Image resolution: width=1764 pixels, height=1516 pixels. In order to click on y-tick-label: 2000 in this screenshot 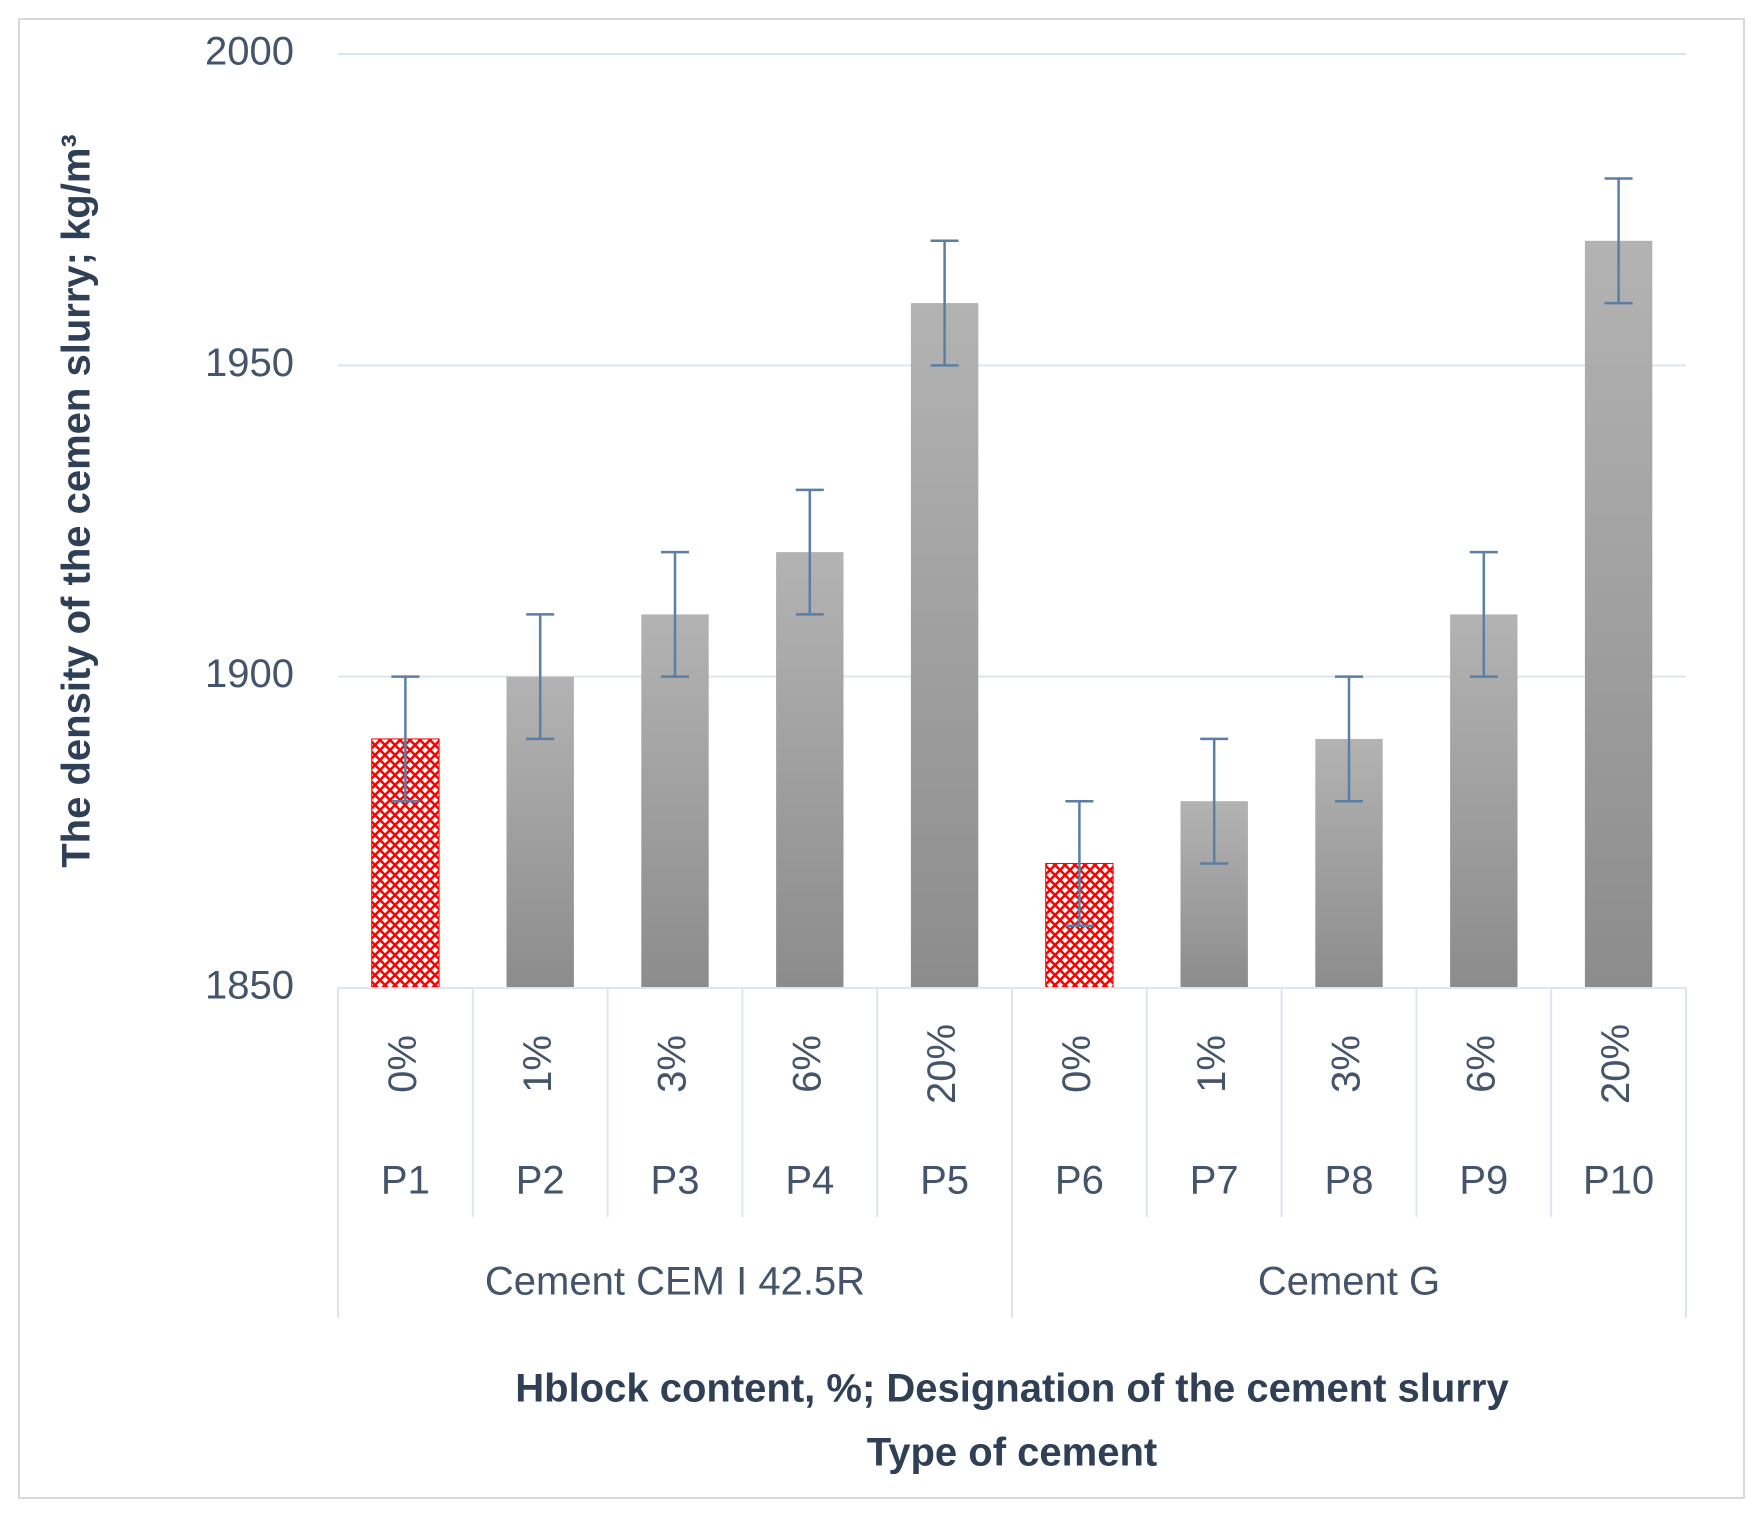, I will do `click(249, 52)`.